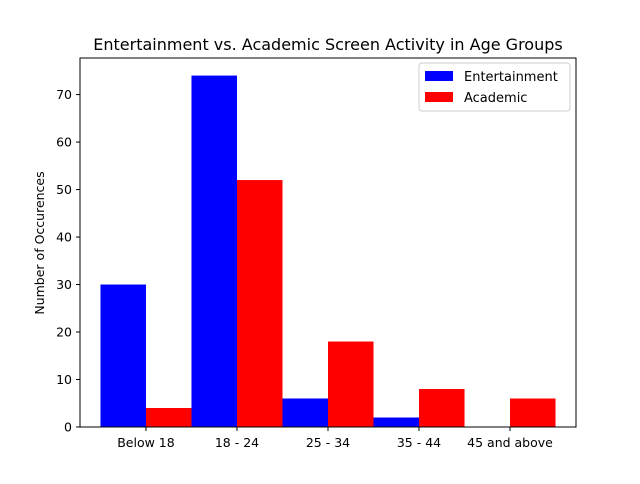  Describe the element at coordinates (64, 189) in the screenshot. I see `y-tick-label: 50` at that location.